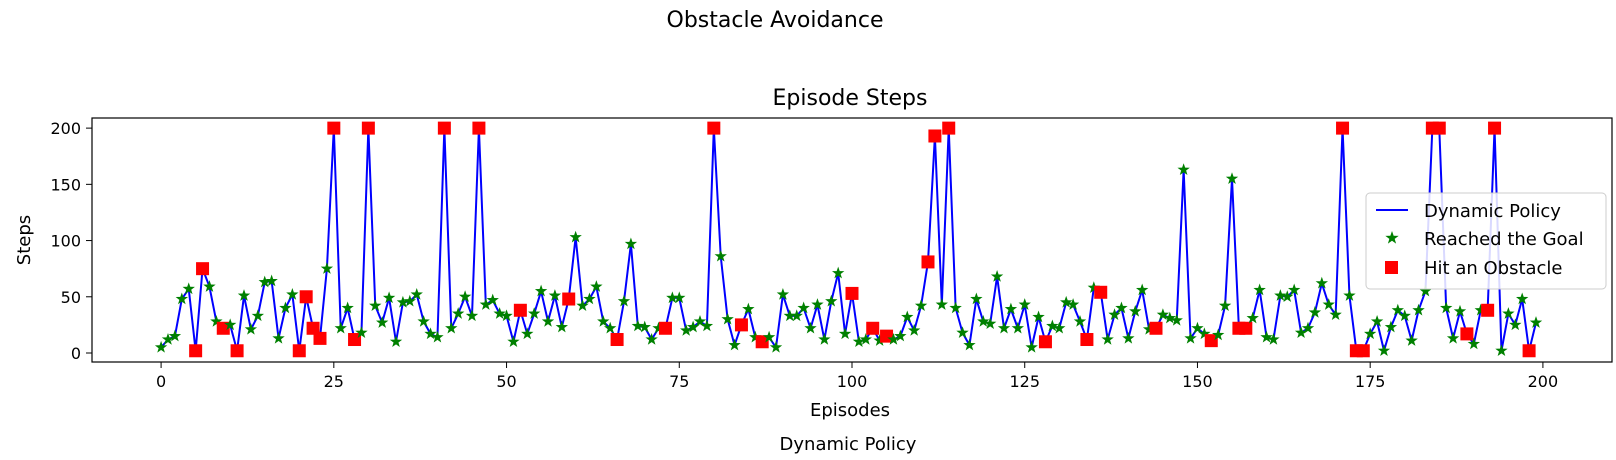 This screenshot has height=460, width=1616. Describe the element at coordinates (76, 353) in the screenshot. I see `y-tick-label: 0` at that location.